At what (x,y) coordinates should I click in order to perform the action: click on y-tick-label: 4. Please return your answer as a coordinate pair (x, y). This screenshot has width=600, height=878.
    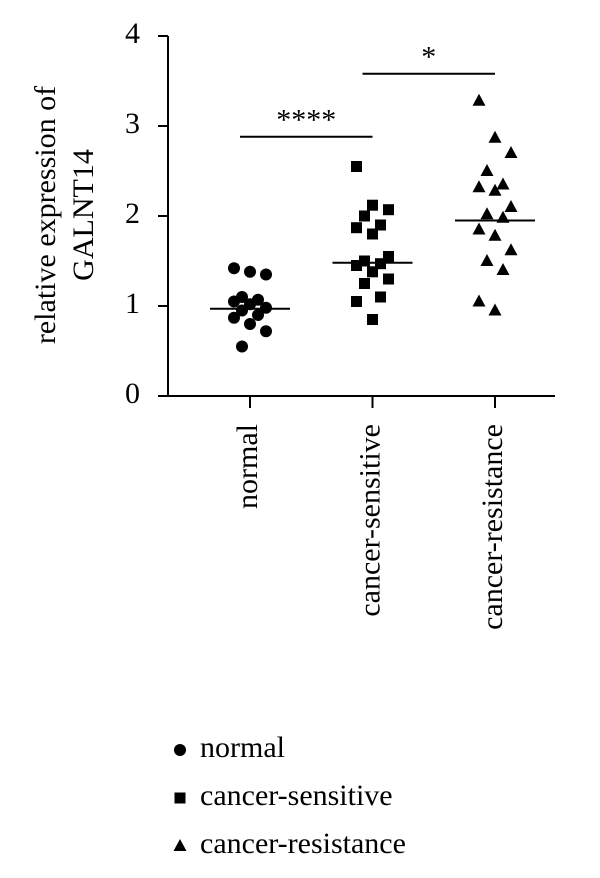
    Looking at the image, I should click on (132, 33).